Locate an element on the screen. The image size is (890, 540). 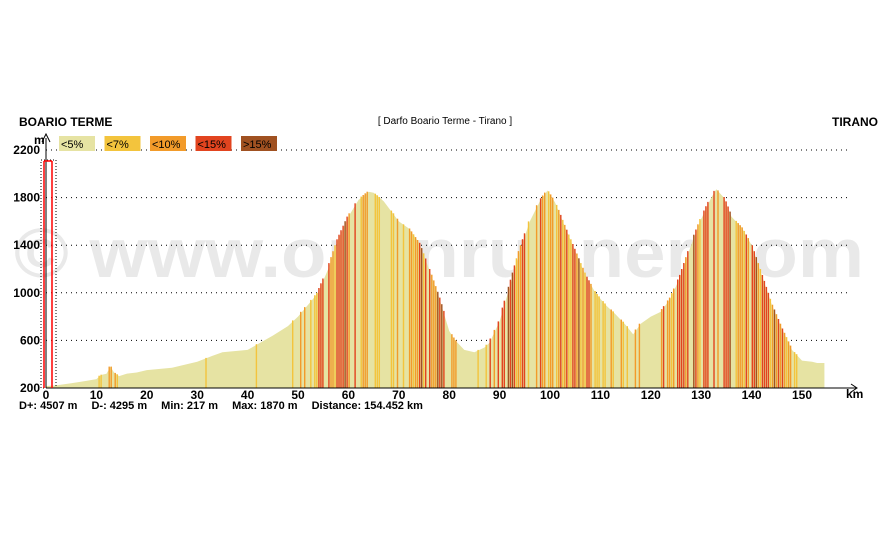
x-tick-100: 100 is located at coordinates (550, 395).